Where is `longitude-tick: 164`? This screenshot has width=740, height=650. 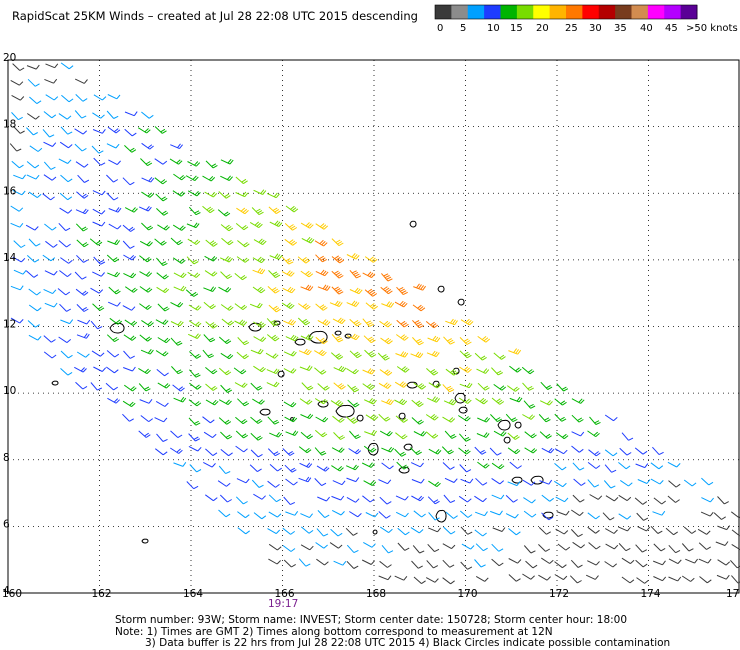 longitude-tick: 164 is located at coordinates (193, 594).